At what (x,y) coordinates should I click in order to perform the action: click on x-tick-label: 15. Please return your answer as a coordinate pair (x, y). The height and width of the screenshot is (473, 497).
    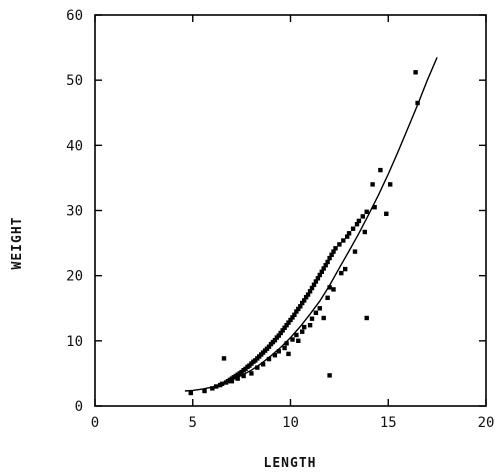
    Looking at the image, I should click on (388, 423).